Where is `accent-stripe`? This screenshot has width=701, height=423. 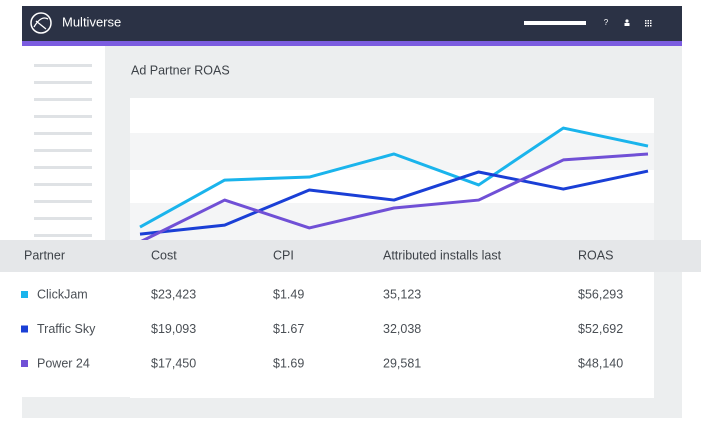 accent-stripe is located at coordinates (352, 43).